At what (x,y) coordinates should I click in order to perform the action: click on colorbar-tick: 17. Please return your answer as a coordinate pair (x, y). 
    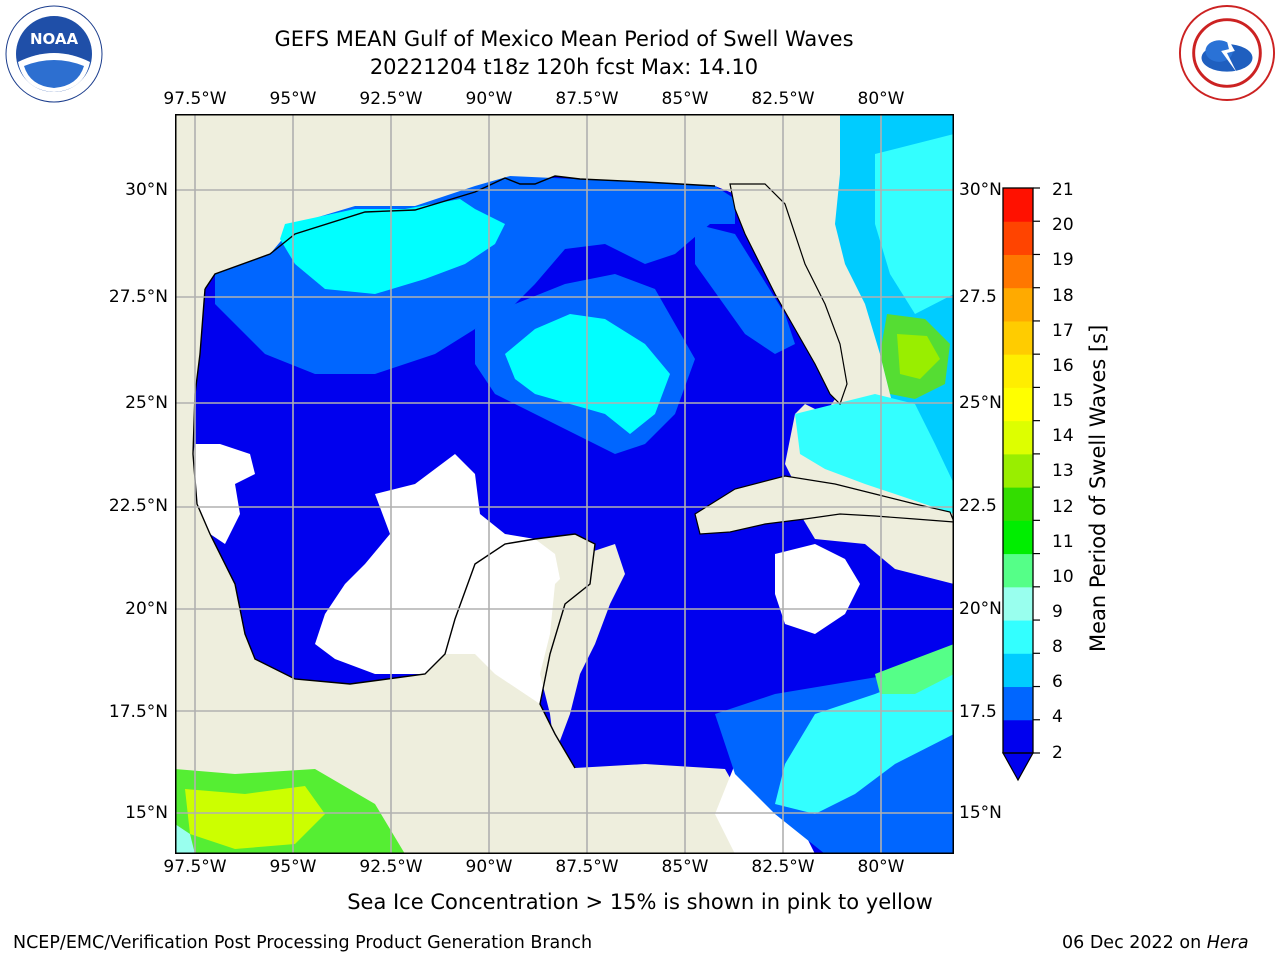
    Looking at the image, I should click on (1063, 331).